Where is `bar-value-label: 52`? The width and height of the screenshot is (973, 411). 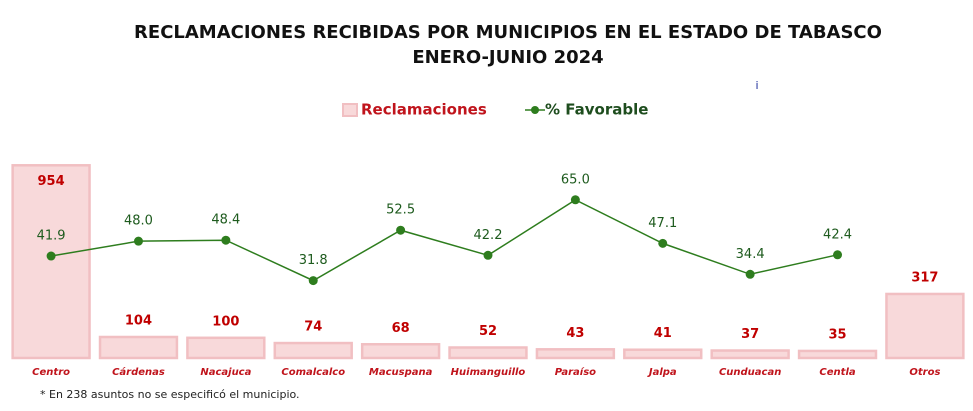
bar-value-label: 52 is located at coordinates (488, 331).